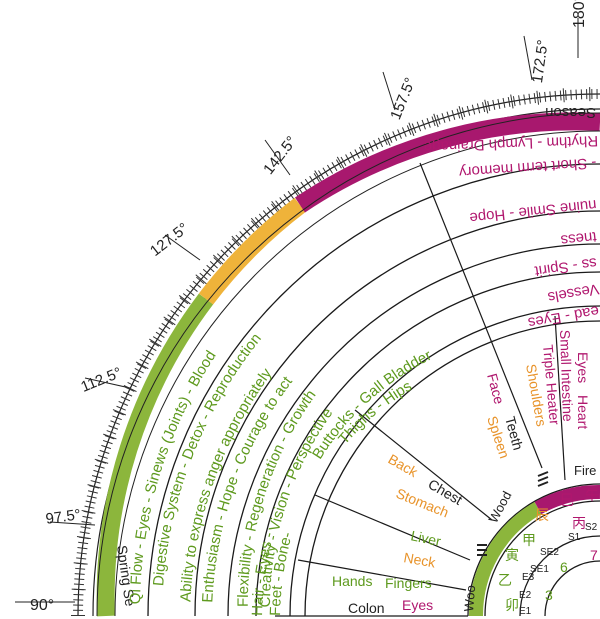 Image resolution: width=600 pixels, height=619 pixels. What do you see at coordinates (566, 376) in the screenshot?
I see `label-small-intestine: Small Intestine` at bounding box center [566, 376].